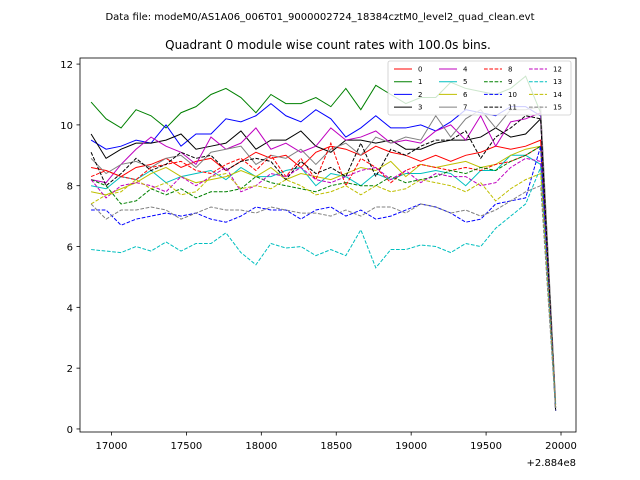 The image size is (640, 480). What do you see at coordinates (66, 126) in the screenshot?
I see `y-tick-label: 10` at bounding box center [66, 126].